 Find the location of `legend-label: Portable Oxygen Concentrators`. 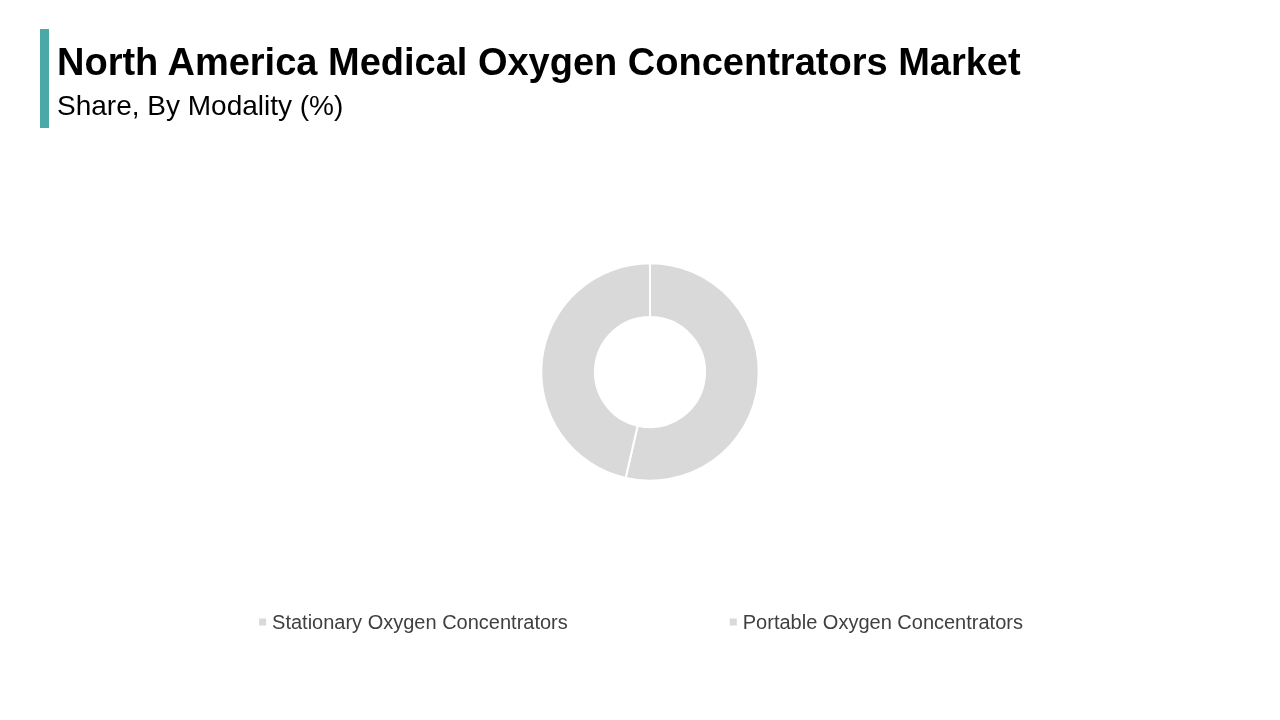

legend-label: Portable Oxygen Concentrators is located at coordinates (882, 622).